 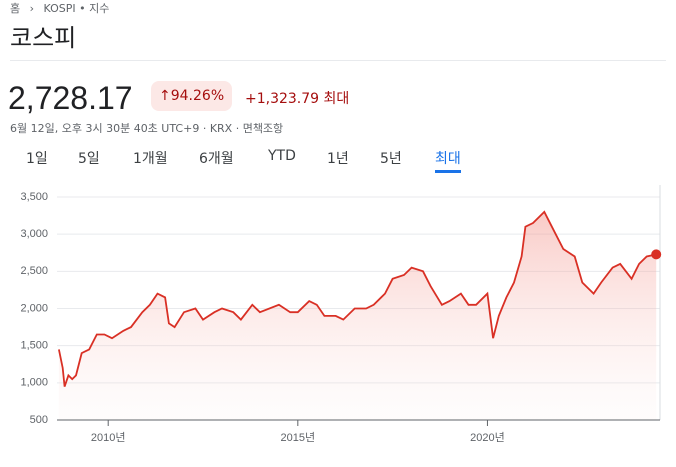 I want to click on breadcrumb: 홈 › KOSPI • 지수, so click(x=59, y=8).